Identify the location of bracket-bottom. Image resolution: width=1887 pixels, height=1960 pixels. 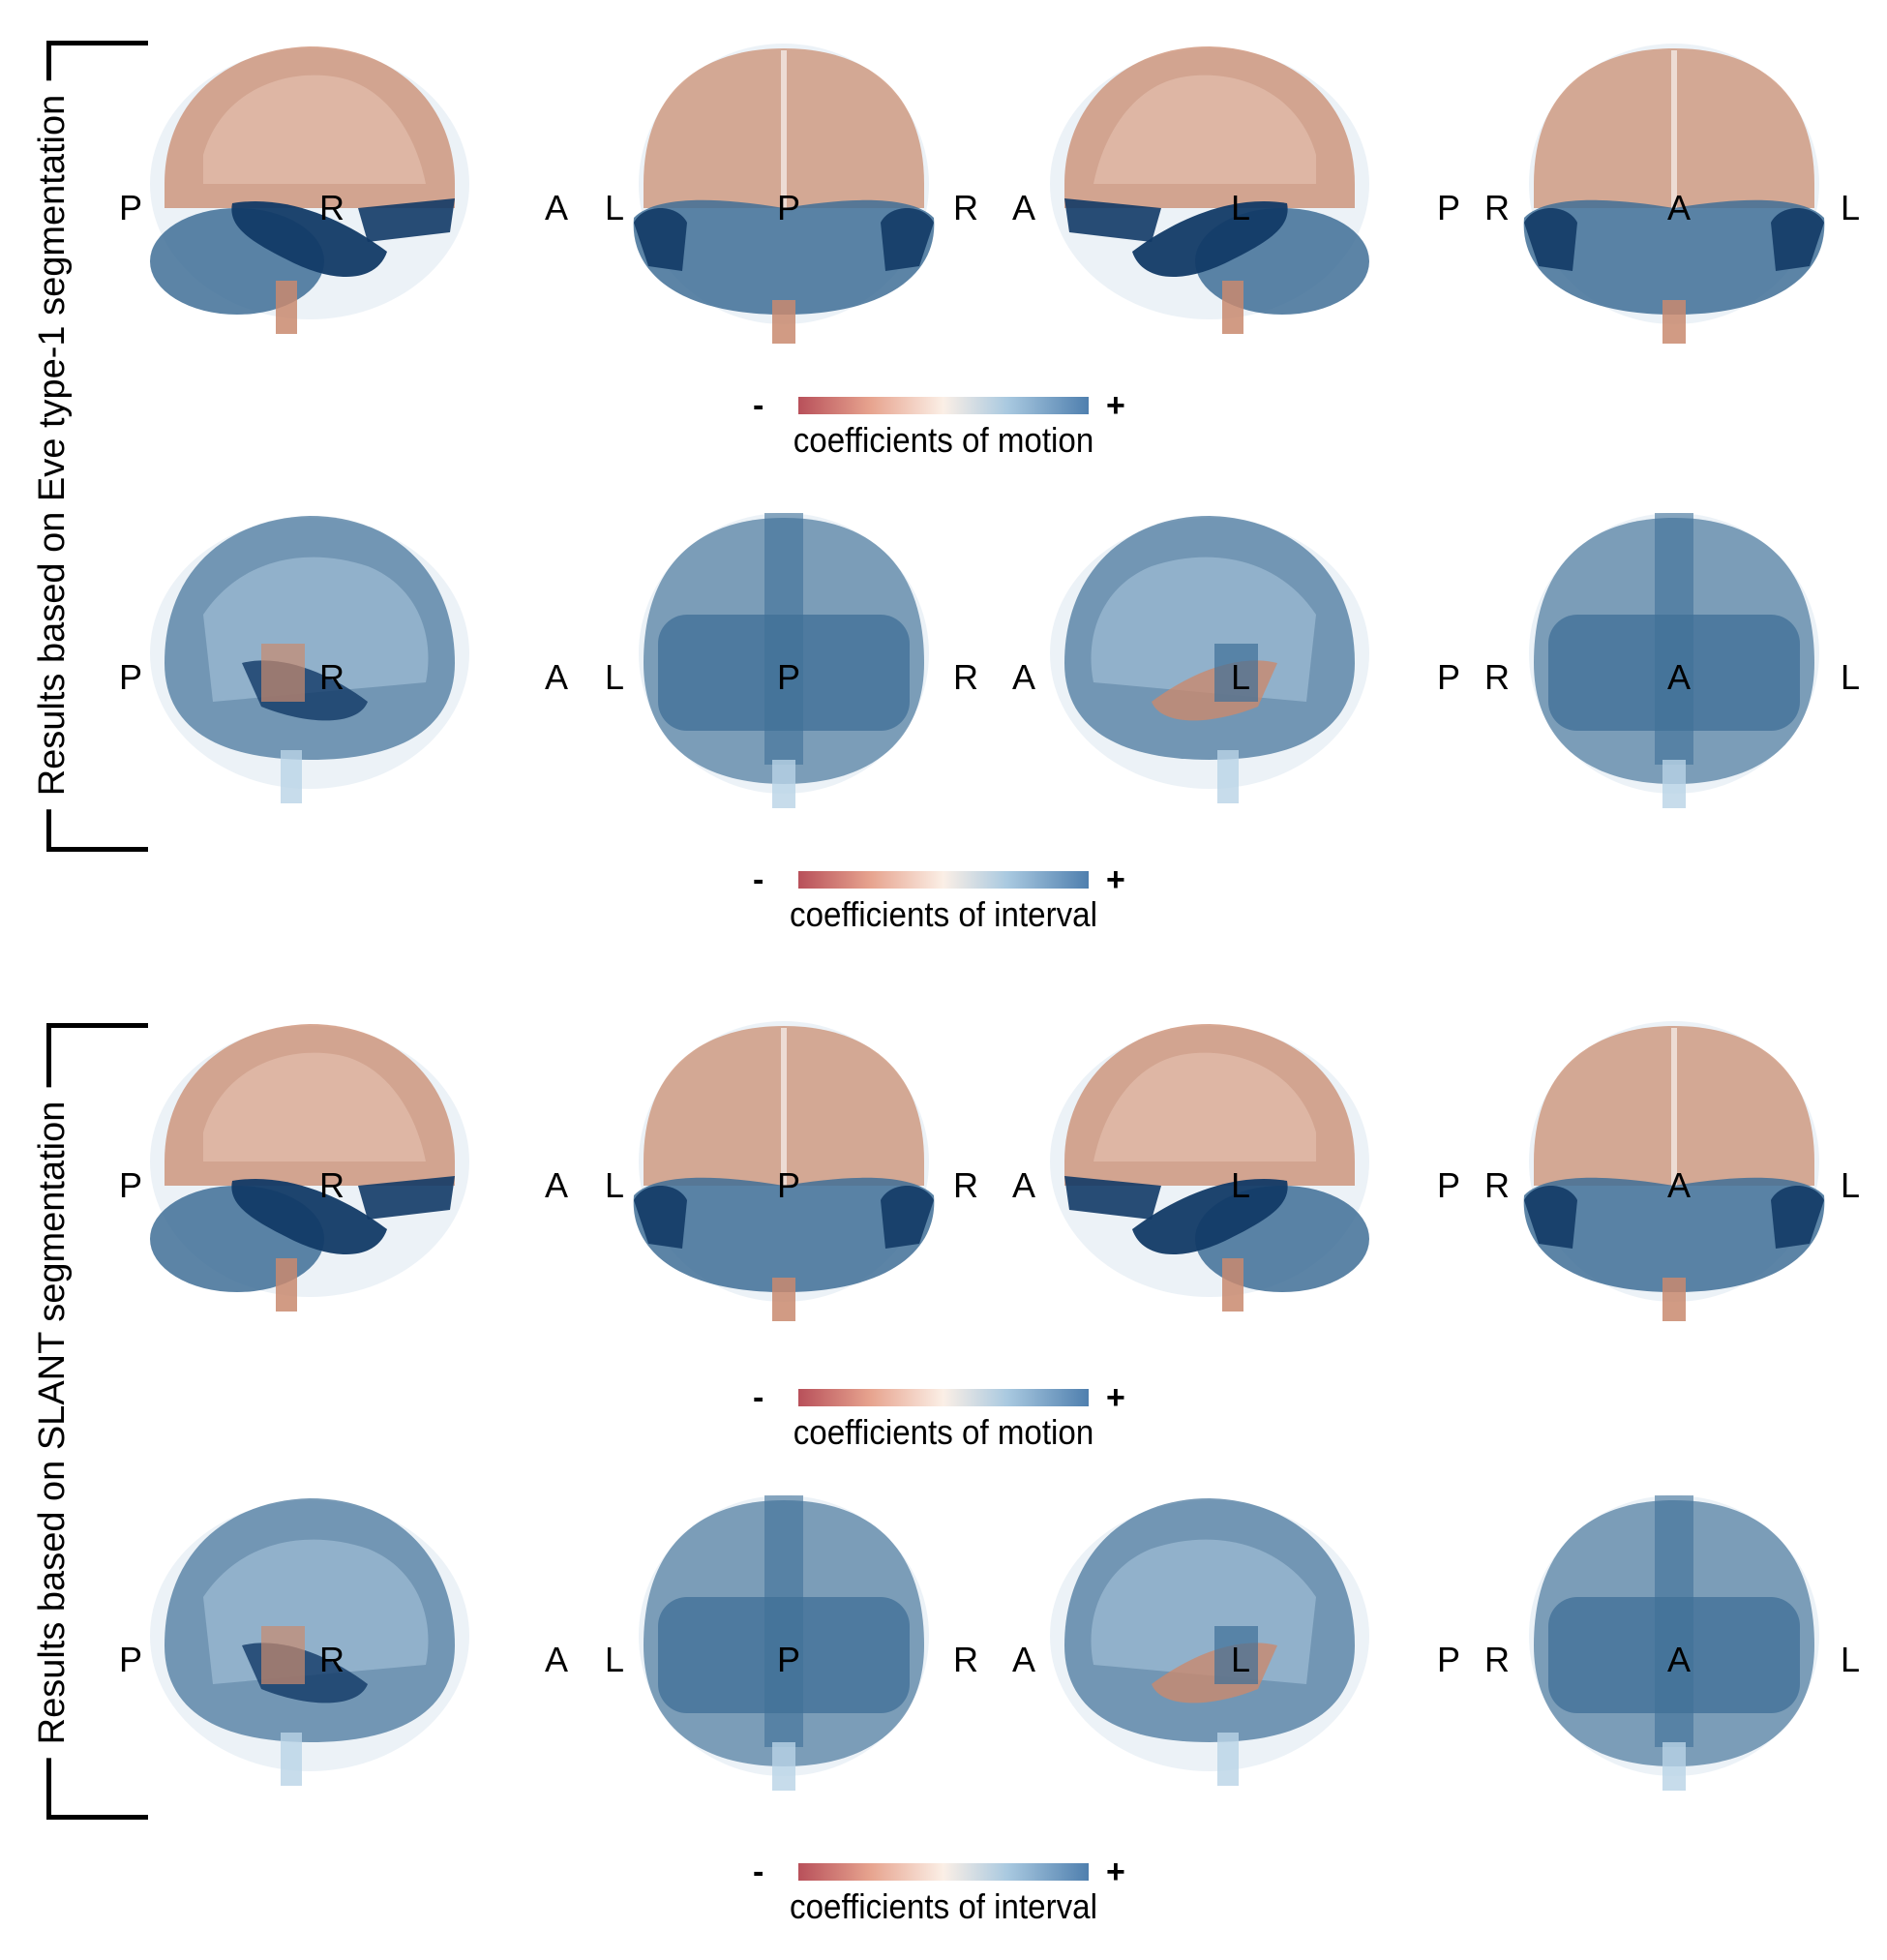
(97, 1769).